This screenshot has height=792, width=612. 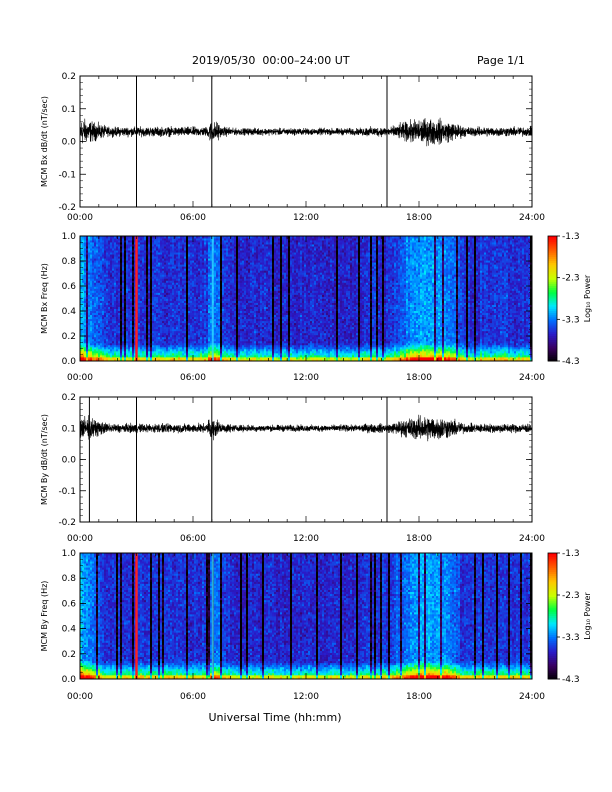 What do you see at coordinates (419, 218) in the screenshot?
I see `x-tick-label: 18:00` at bounding box center [419, 218].